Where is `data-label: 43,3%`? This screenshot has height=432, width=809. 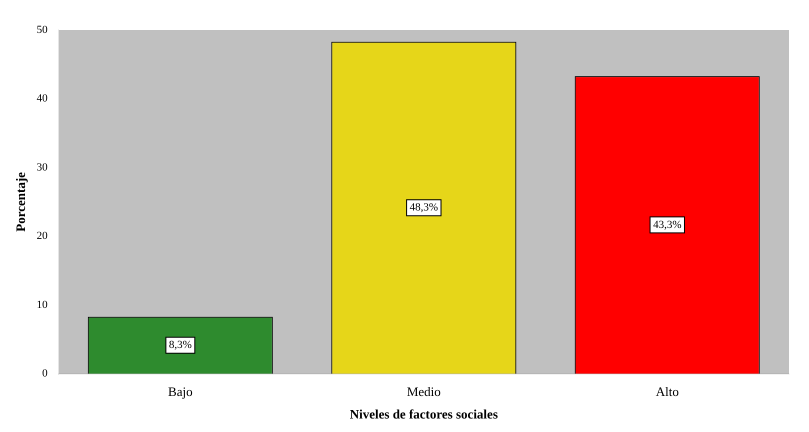 data-label: 43,3% is located at coordinates (667, 224).